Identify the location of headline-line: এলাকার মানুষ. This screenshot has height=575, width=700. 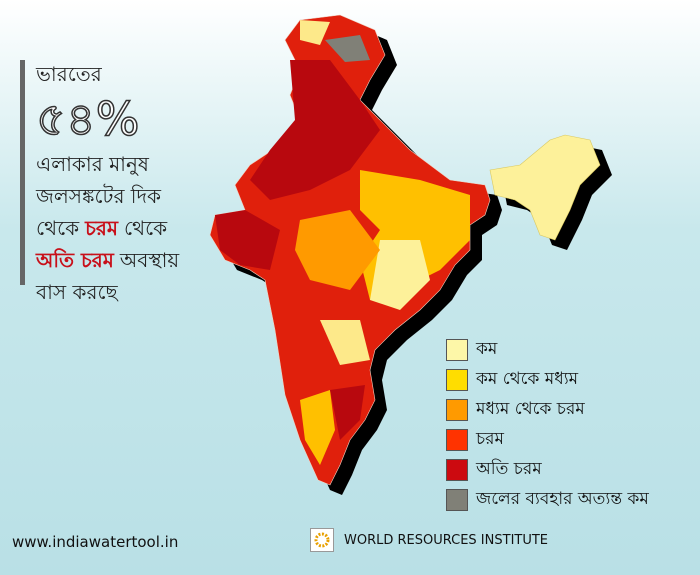
(110, 164).